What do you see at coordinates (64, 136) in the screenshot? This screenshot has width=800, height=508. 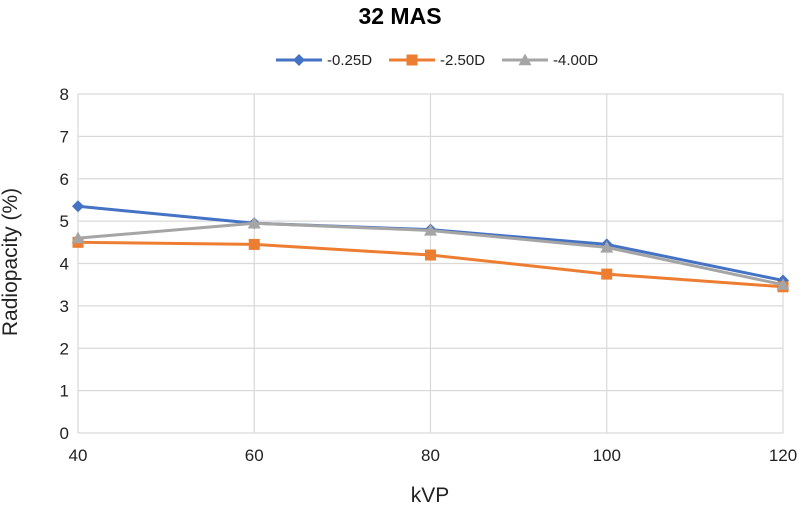 I see `y-tick-label: 7` at bounding box center [64, 136].